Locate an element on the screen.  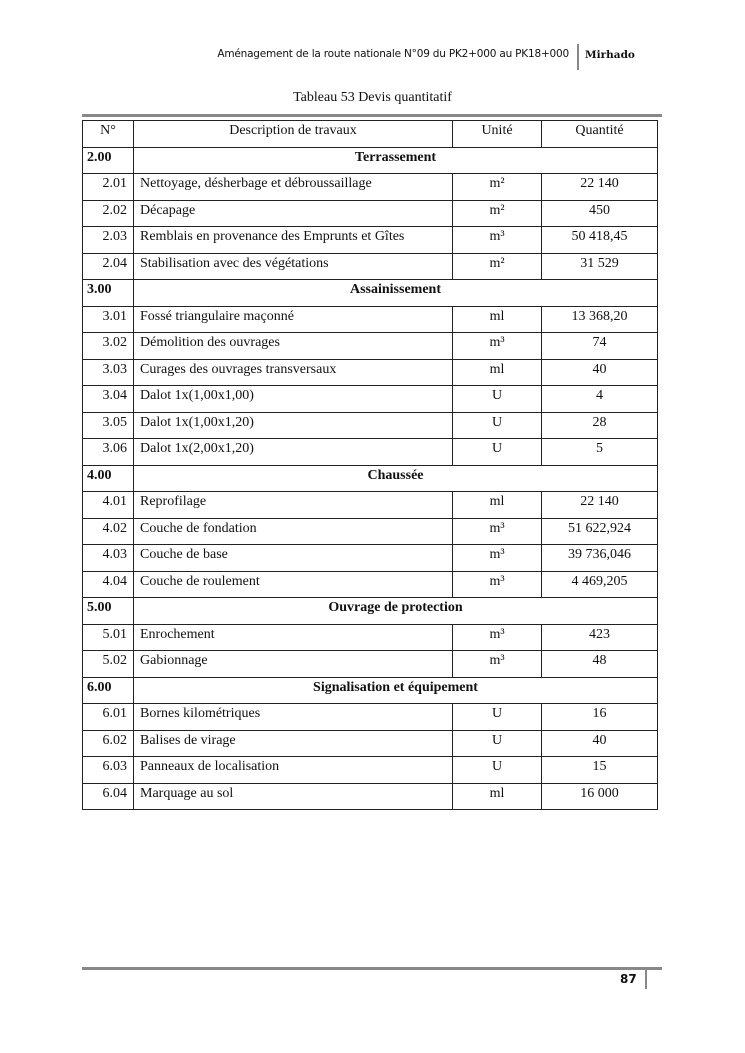
item-number: 3.02 is located at coordinates (108, 346).